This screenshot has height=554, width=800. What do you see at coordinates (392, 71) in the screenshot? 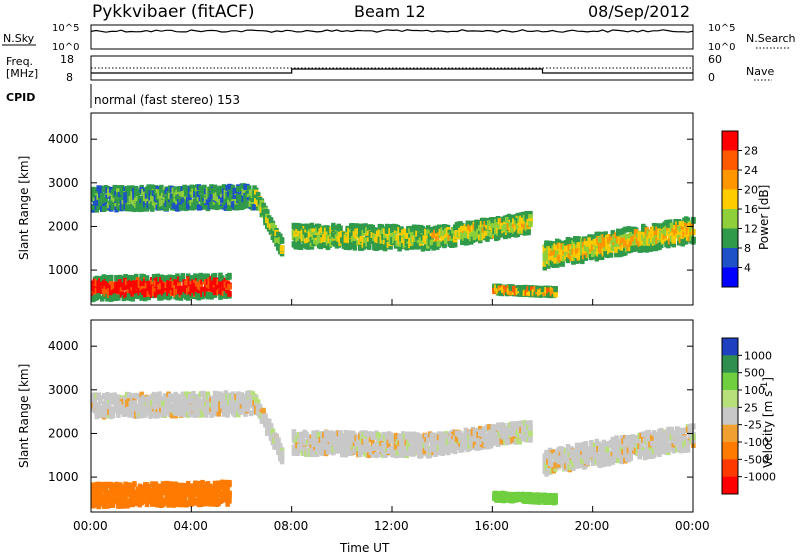
I see `freq-trace` at bounding box center [392, 71].